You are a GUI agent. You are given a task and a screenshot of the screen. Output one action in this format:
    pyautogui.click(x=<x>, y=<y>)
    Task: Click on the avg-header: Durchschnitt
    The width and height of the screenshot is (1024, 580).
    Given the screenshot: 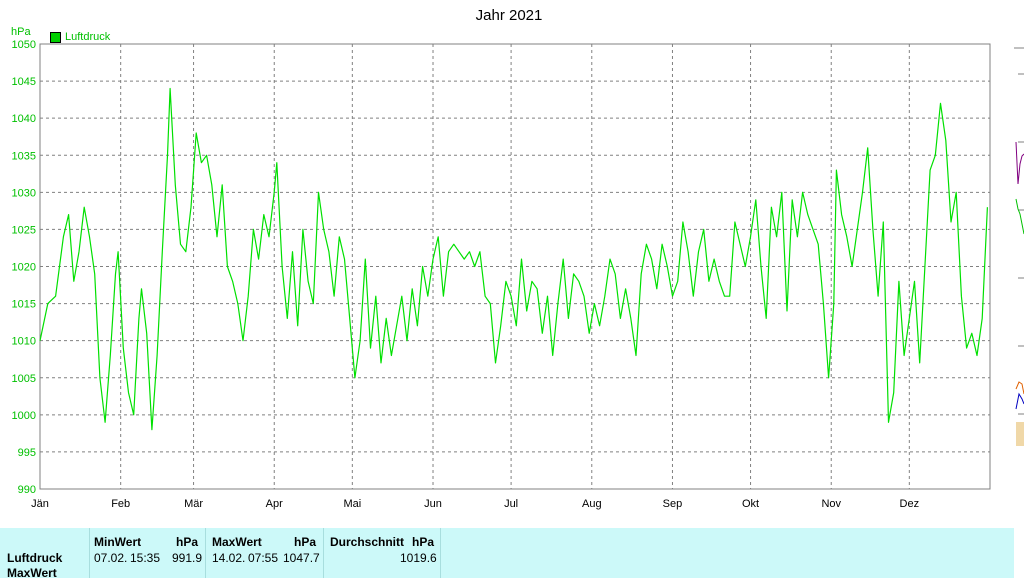 What is the action you would take?
    pyautogui.click(x=367, y=542)
    